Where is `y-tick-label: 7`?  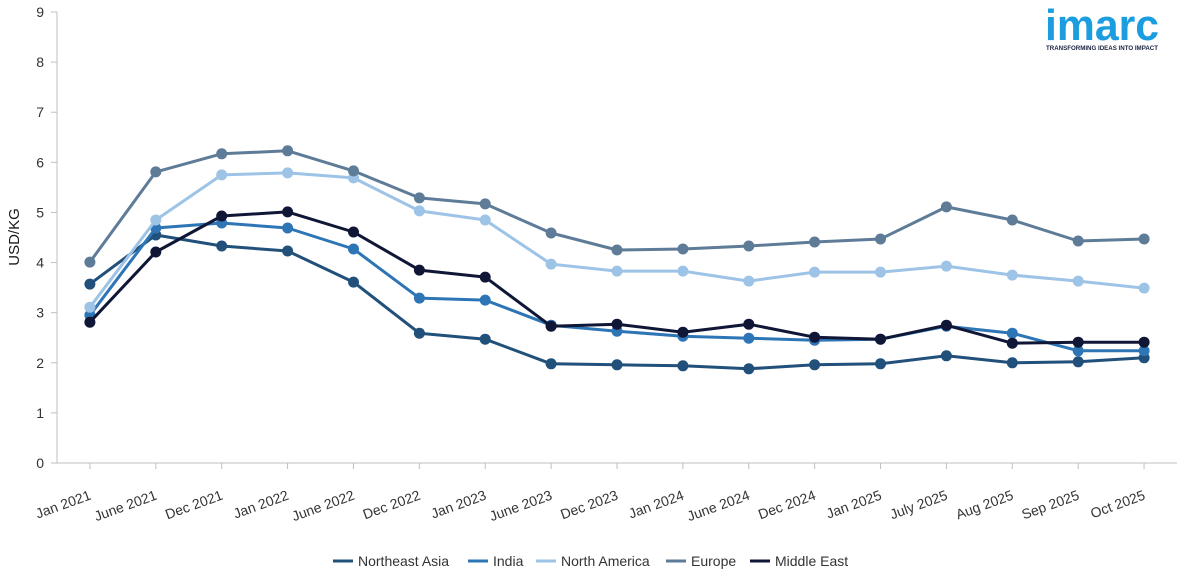
y-tick-label: 7 is located at coordinates (40, 112).